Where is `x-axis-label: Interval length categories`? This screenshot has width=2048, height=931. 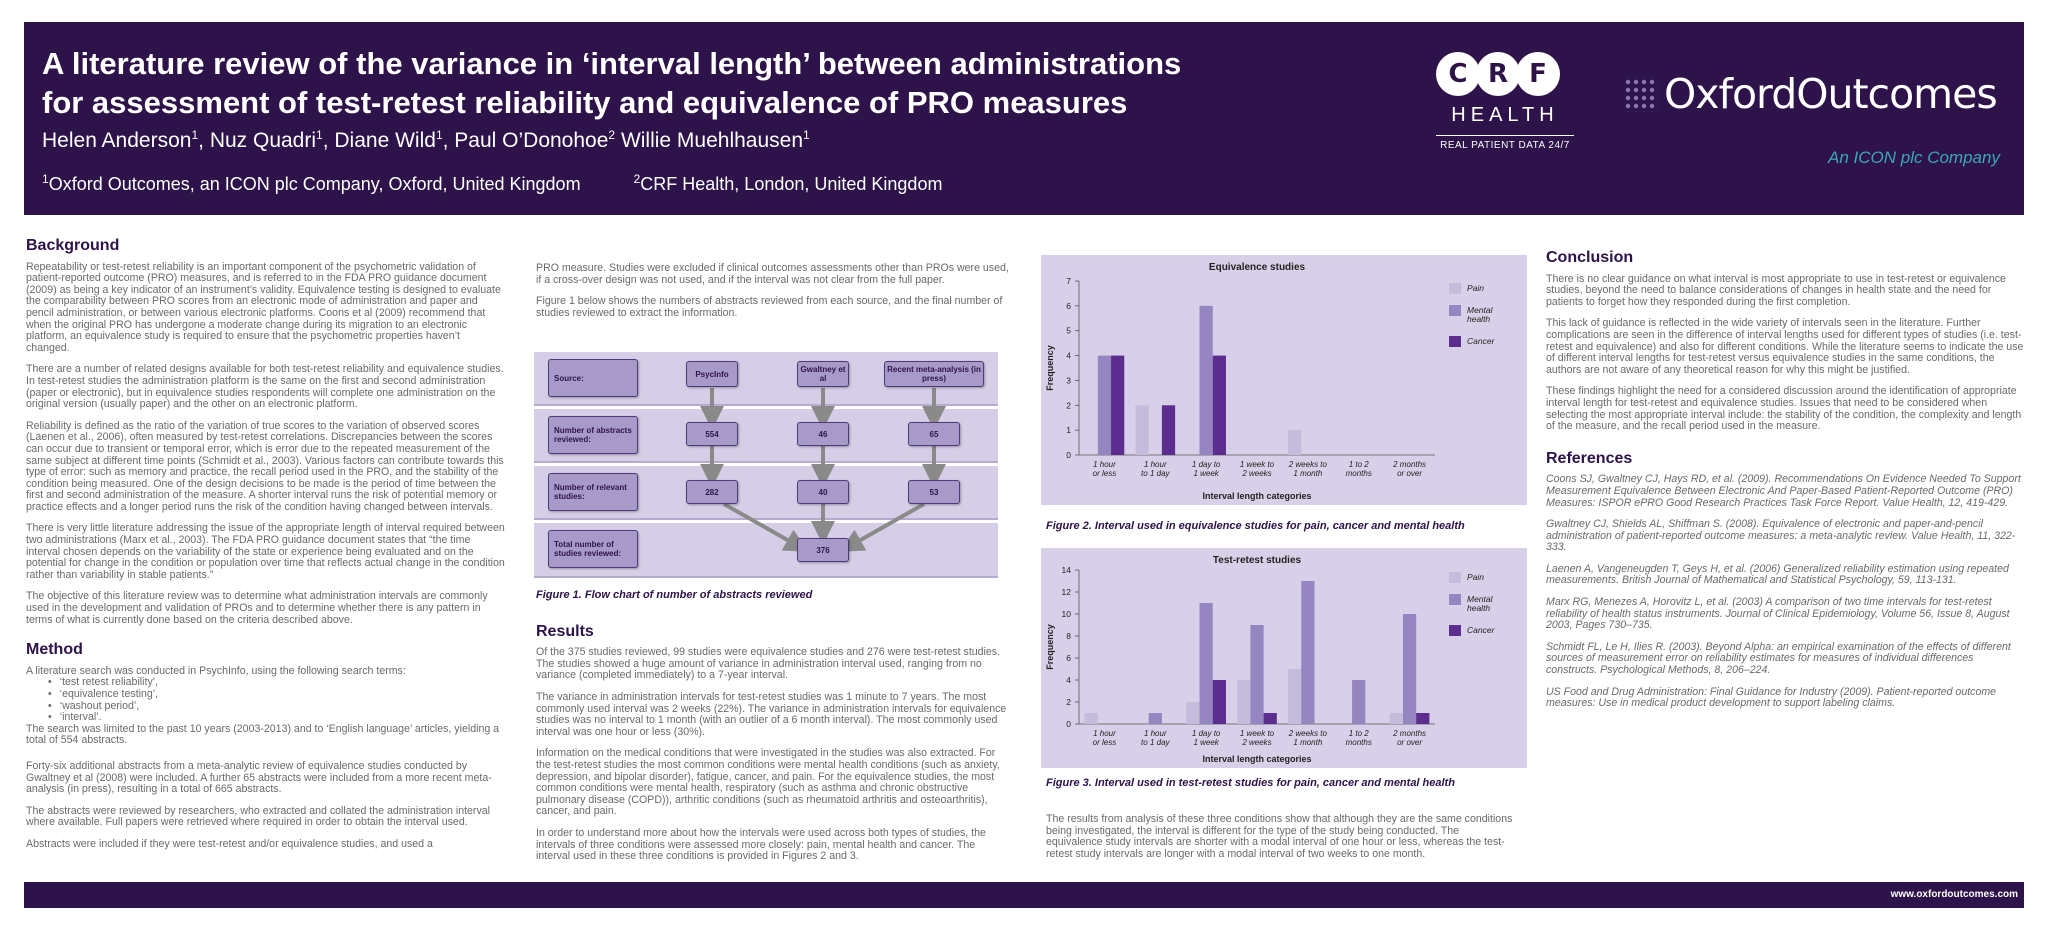 x-axis-label: Interval length categories is located at coordinates (1256, 496).